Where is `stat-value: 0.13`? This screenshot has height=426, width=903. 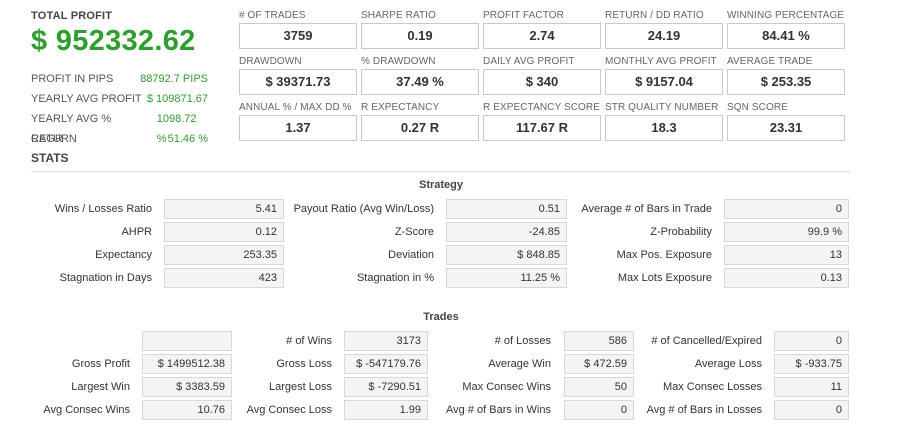
stat-value: 0.13 is located at coordinates (786, 278).